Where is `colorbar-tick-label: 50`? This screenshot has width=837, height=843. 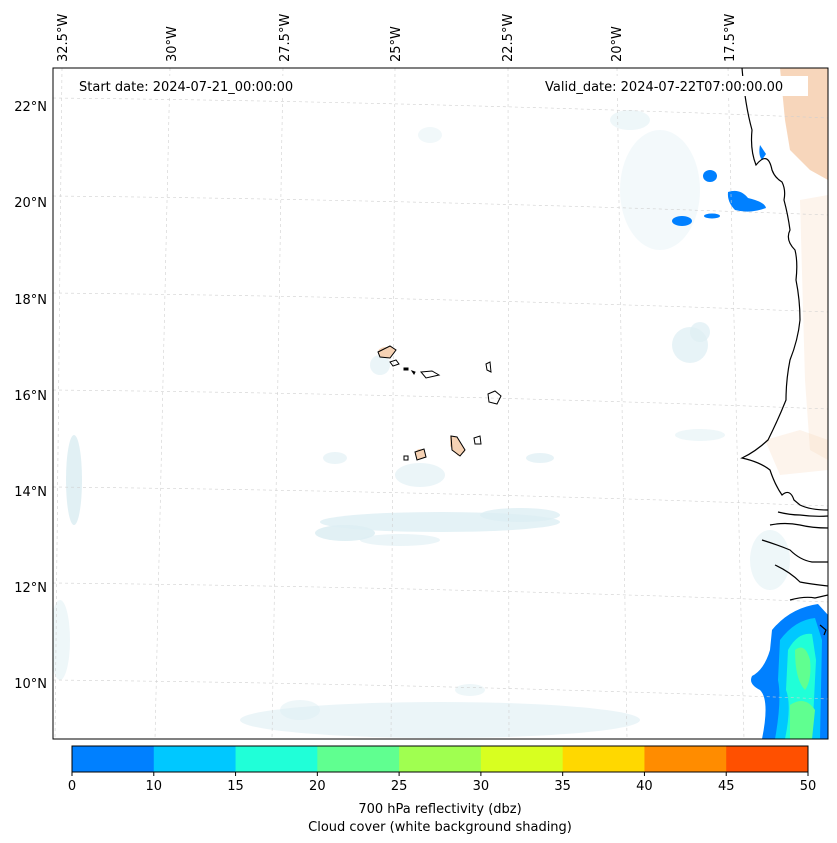 colorbar-tick-label: 50 is located at coordinates (808, 786).